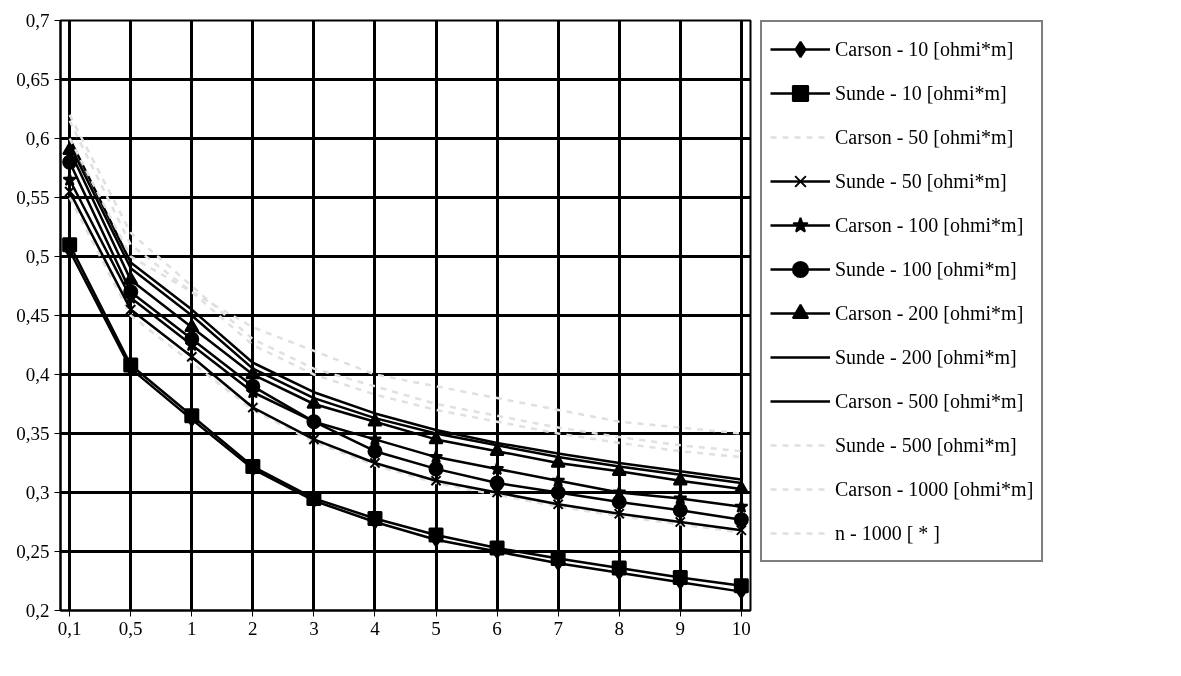 This screenshot has height=676, width=1181. I want to click on legend-label: Sunde - 50 [ohmi*m], so click(921, 181).